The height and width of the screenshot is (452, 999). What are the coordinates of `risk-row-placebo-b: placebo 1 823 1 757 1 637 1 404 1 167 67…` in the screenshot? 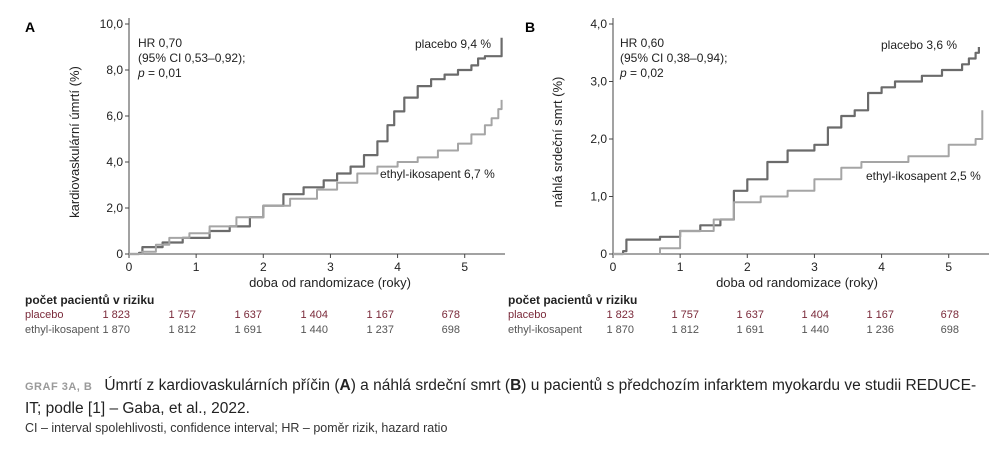 It's located at (748, 316).